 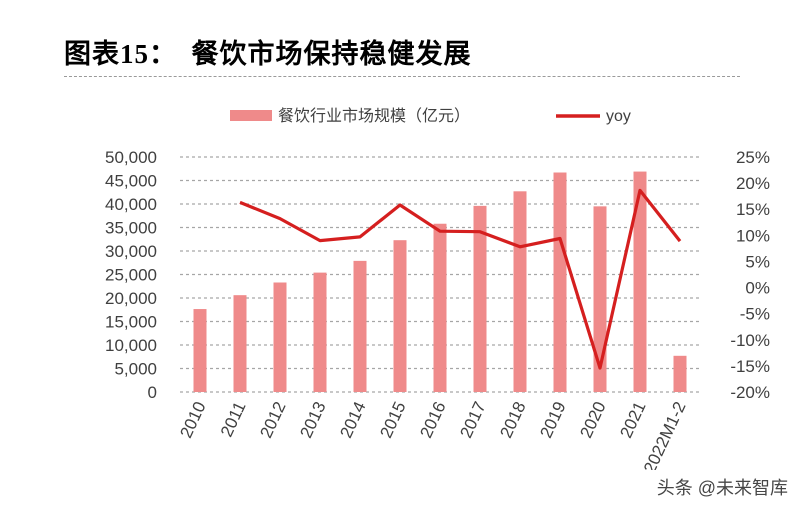 What do you see at coordinates (192, 420) in the screenshot?
I see `x-tick-label: 2010` at bounding box center [192, 420].